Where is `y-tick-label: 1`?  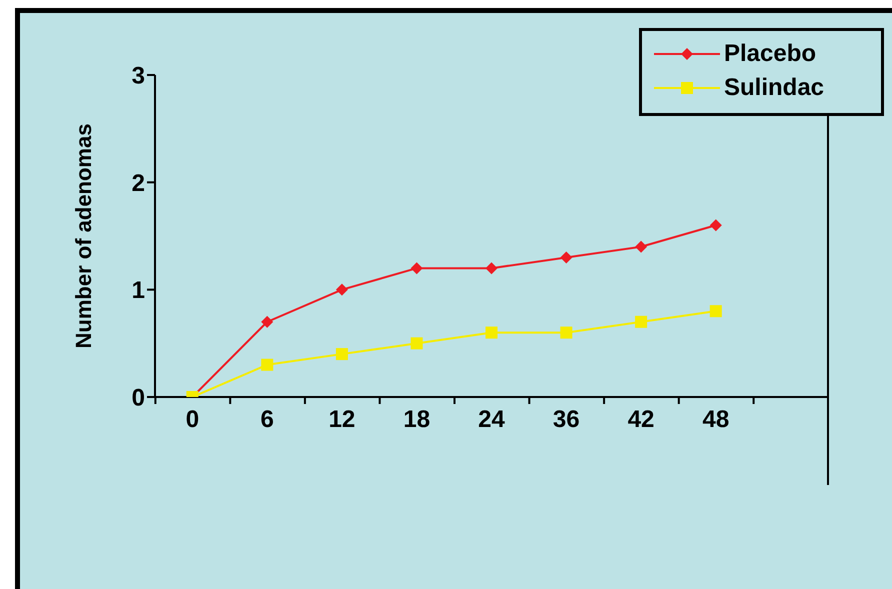 y-tick-label: 1 is located at coordinates (138, 290).